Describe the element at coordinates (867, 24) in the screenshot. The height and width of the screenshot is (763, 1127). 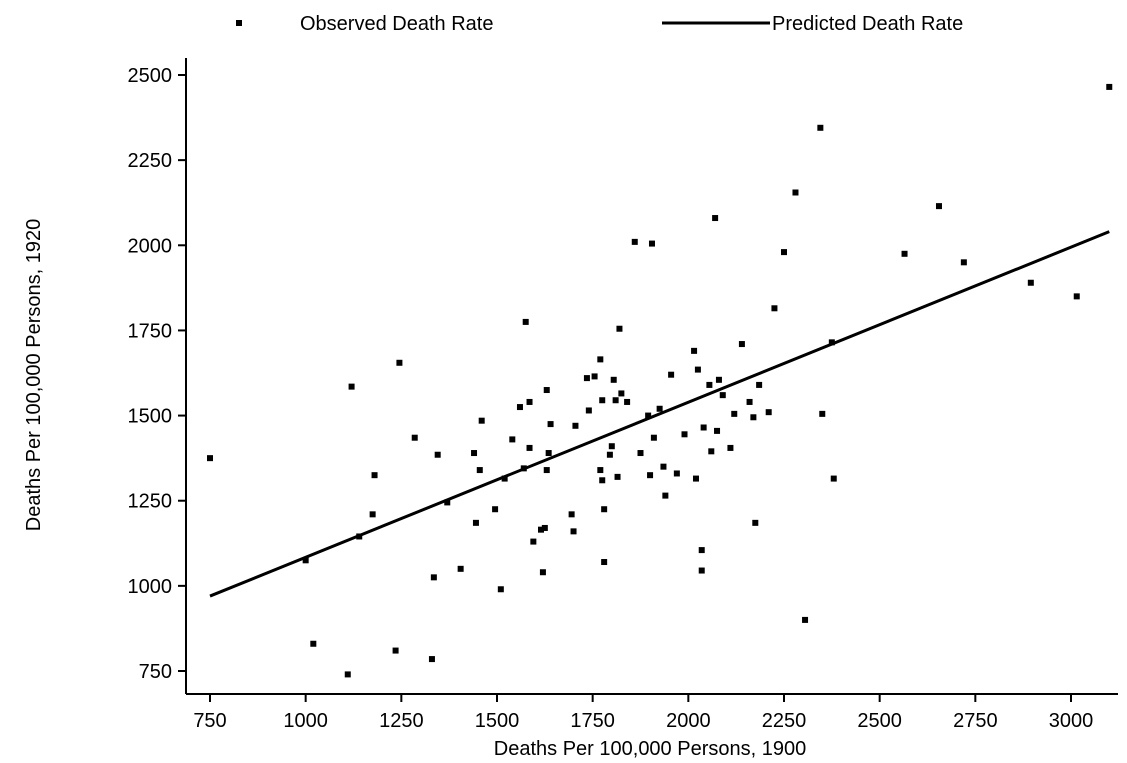
I see `legend-label-predicted: Predicted Death Rate` at that location.